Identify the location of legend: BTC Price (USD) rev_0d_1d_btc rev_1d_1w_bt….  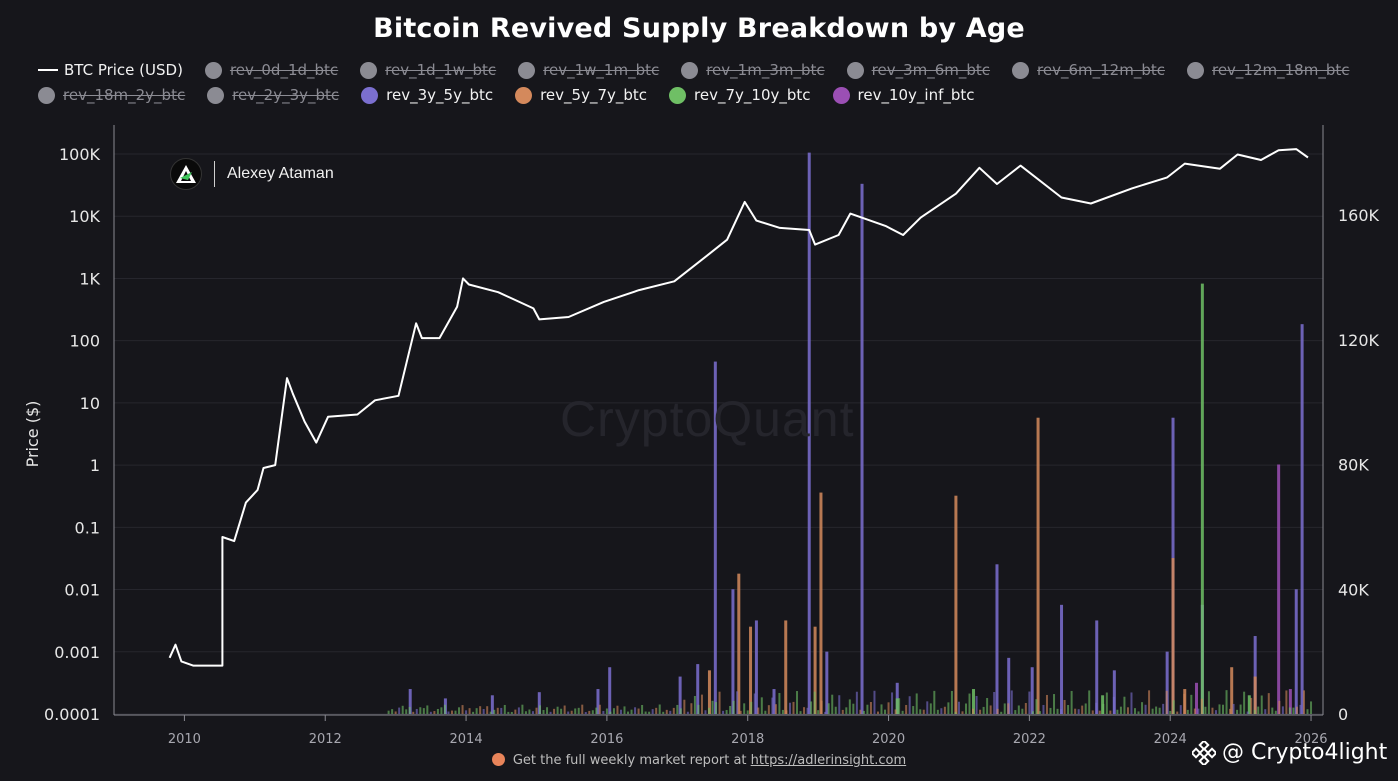
(708, 83).